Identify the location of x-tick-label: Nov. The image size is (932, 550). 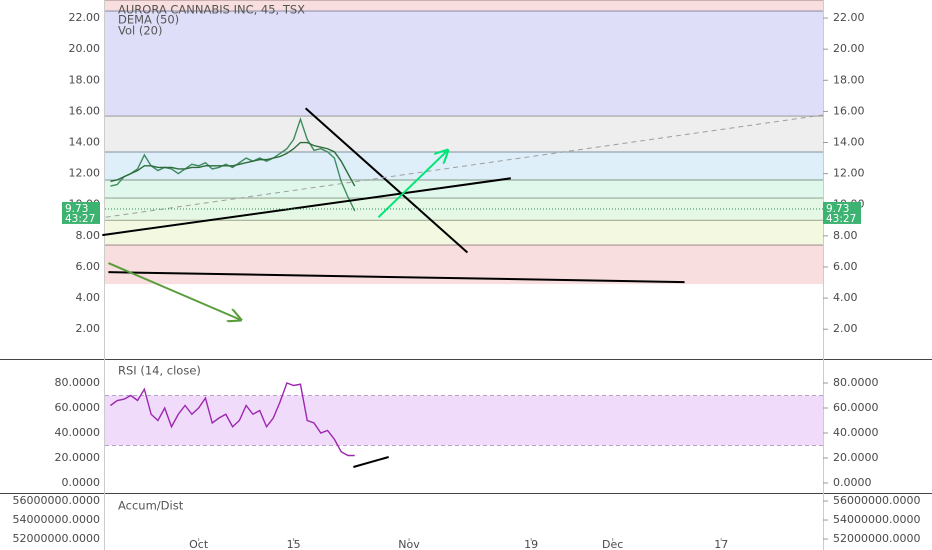
(409, 544).